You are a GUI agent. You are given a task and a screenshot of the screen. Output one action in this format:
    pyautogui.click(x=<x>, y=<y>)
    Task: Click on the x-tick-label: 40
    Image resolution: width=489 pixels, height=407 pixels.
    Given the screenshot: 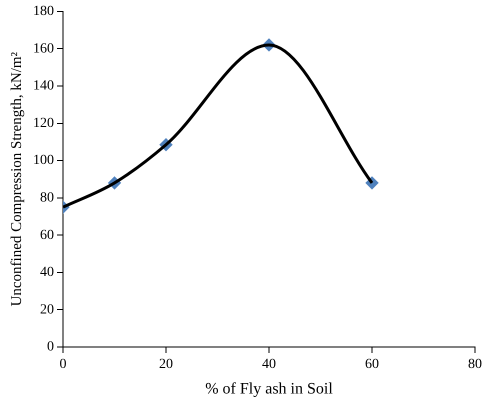 What is the action you would take?
    pyautogui.click(x=269, y=364)
    